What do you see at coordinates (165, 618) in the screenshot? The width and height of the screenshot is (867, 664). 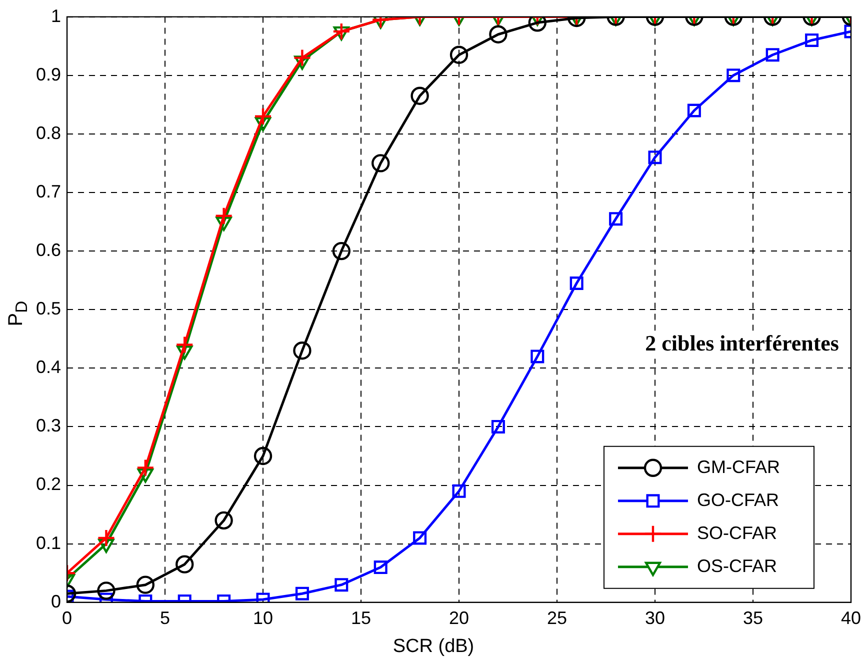 I see `x-tick-label: 5` at bounding box center [165, 618].